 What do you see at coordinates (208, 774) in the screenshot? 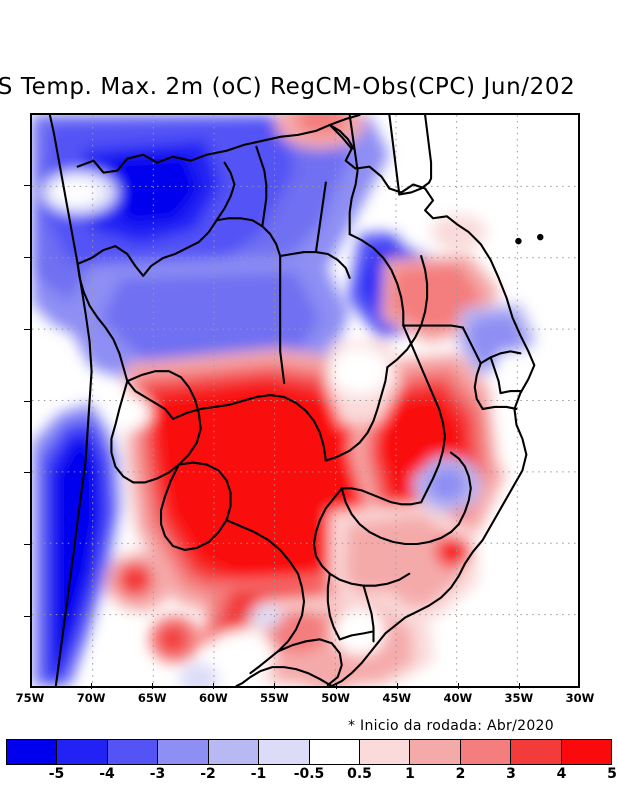
I see `colorbar-tick-3: -2` at bounding box center [208, 774].